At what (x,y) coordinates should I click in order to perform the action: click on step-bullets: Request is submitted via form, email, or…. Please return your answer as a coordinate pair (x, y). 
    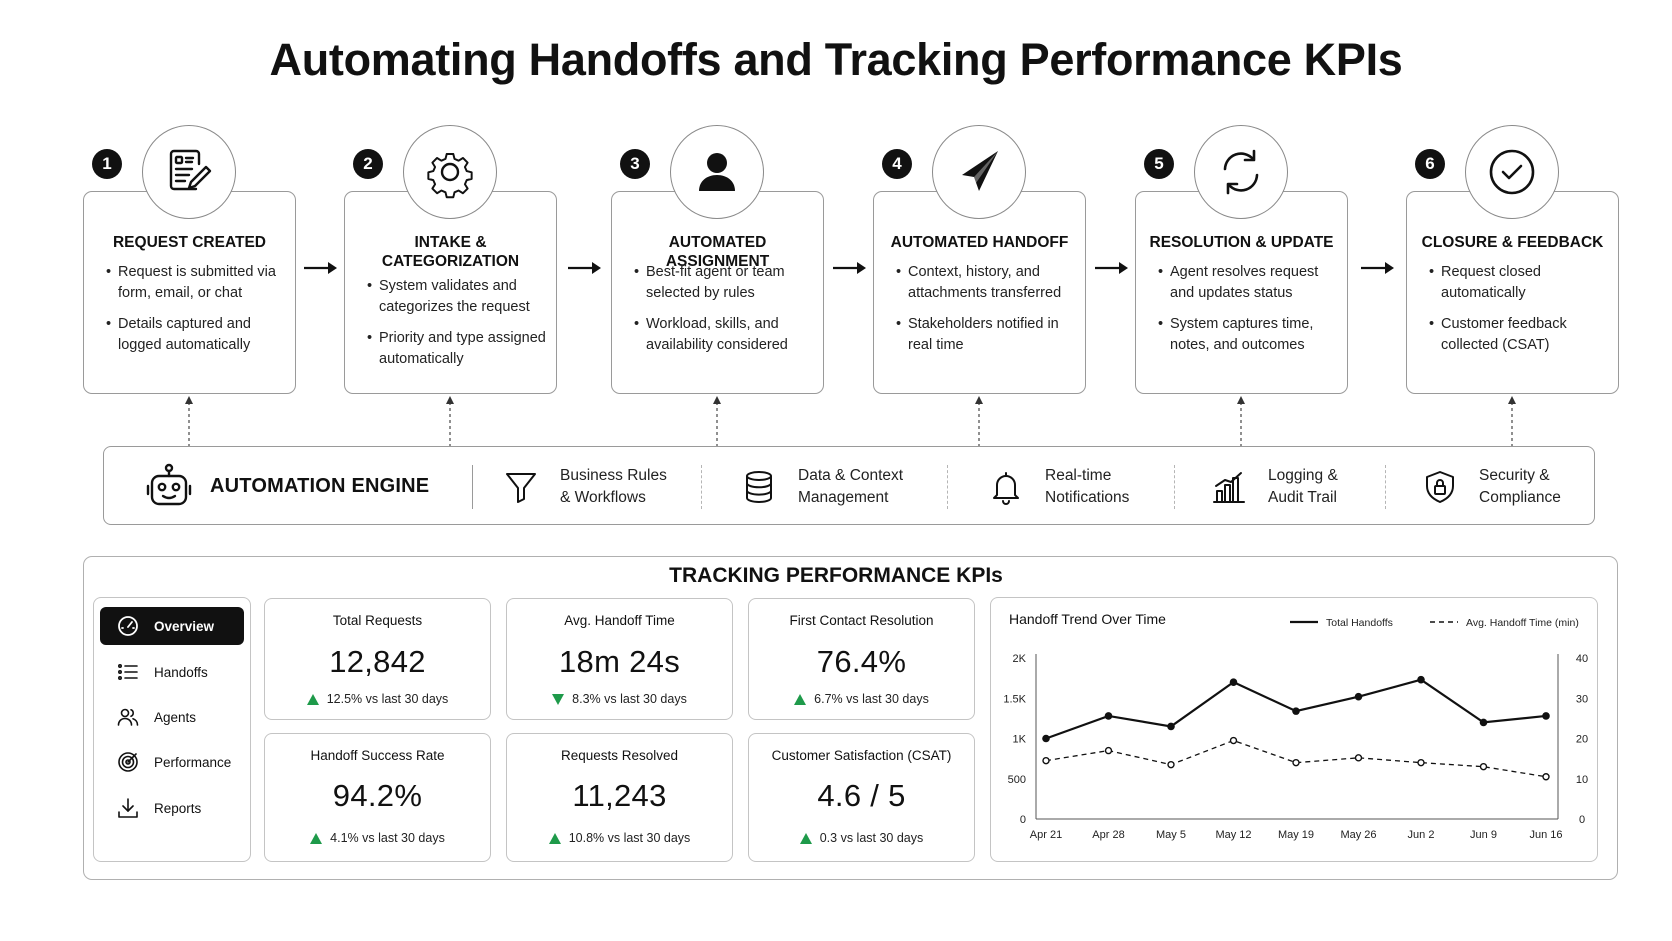
    Looking at the image, I should click on (195, 314).